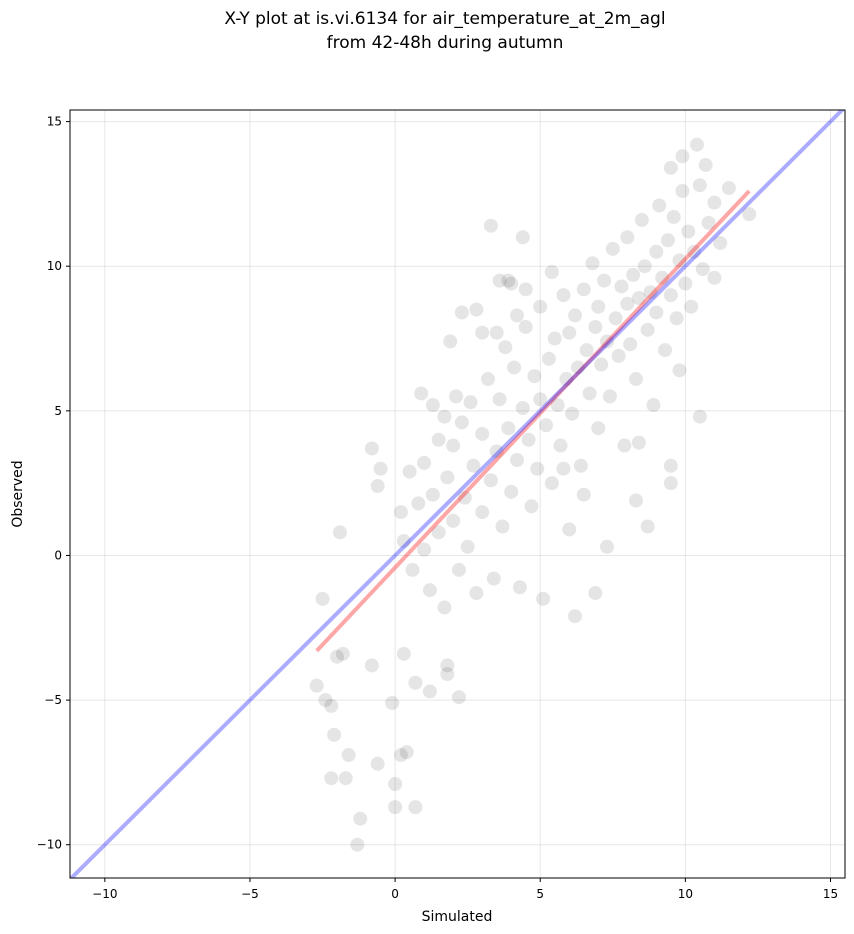  I want to click on y-axis-label: Observed, so click(18, 493).